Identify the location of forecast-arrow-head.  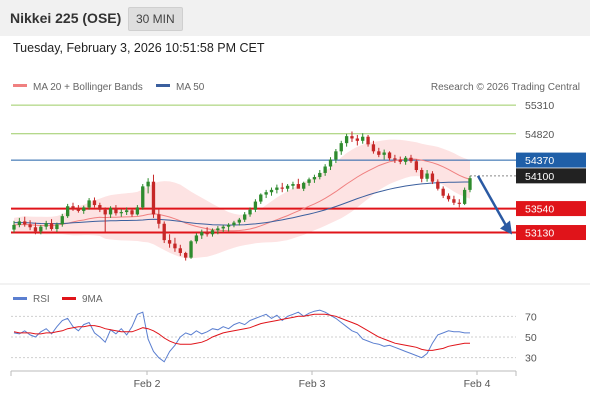
(506, 227).